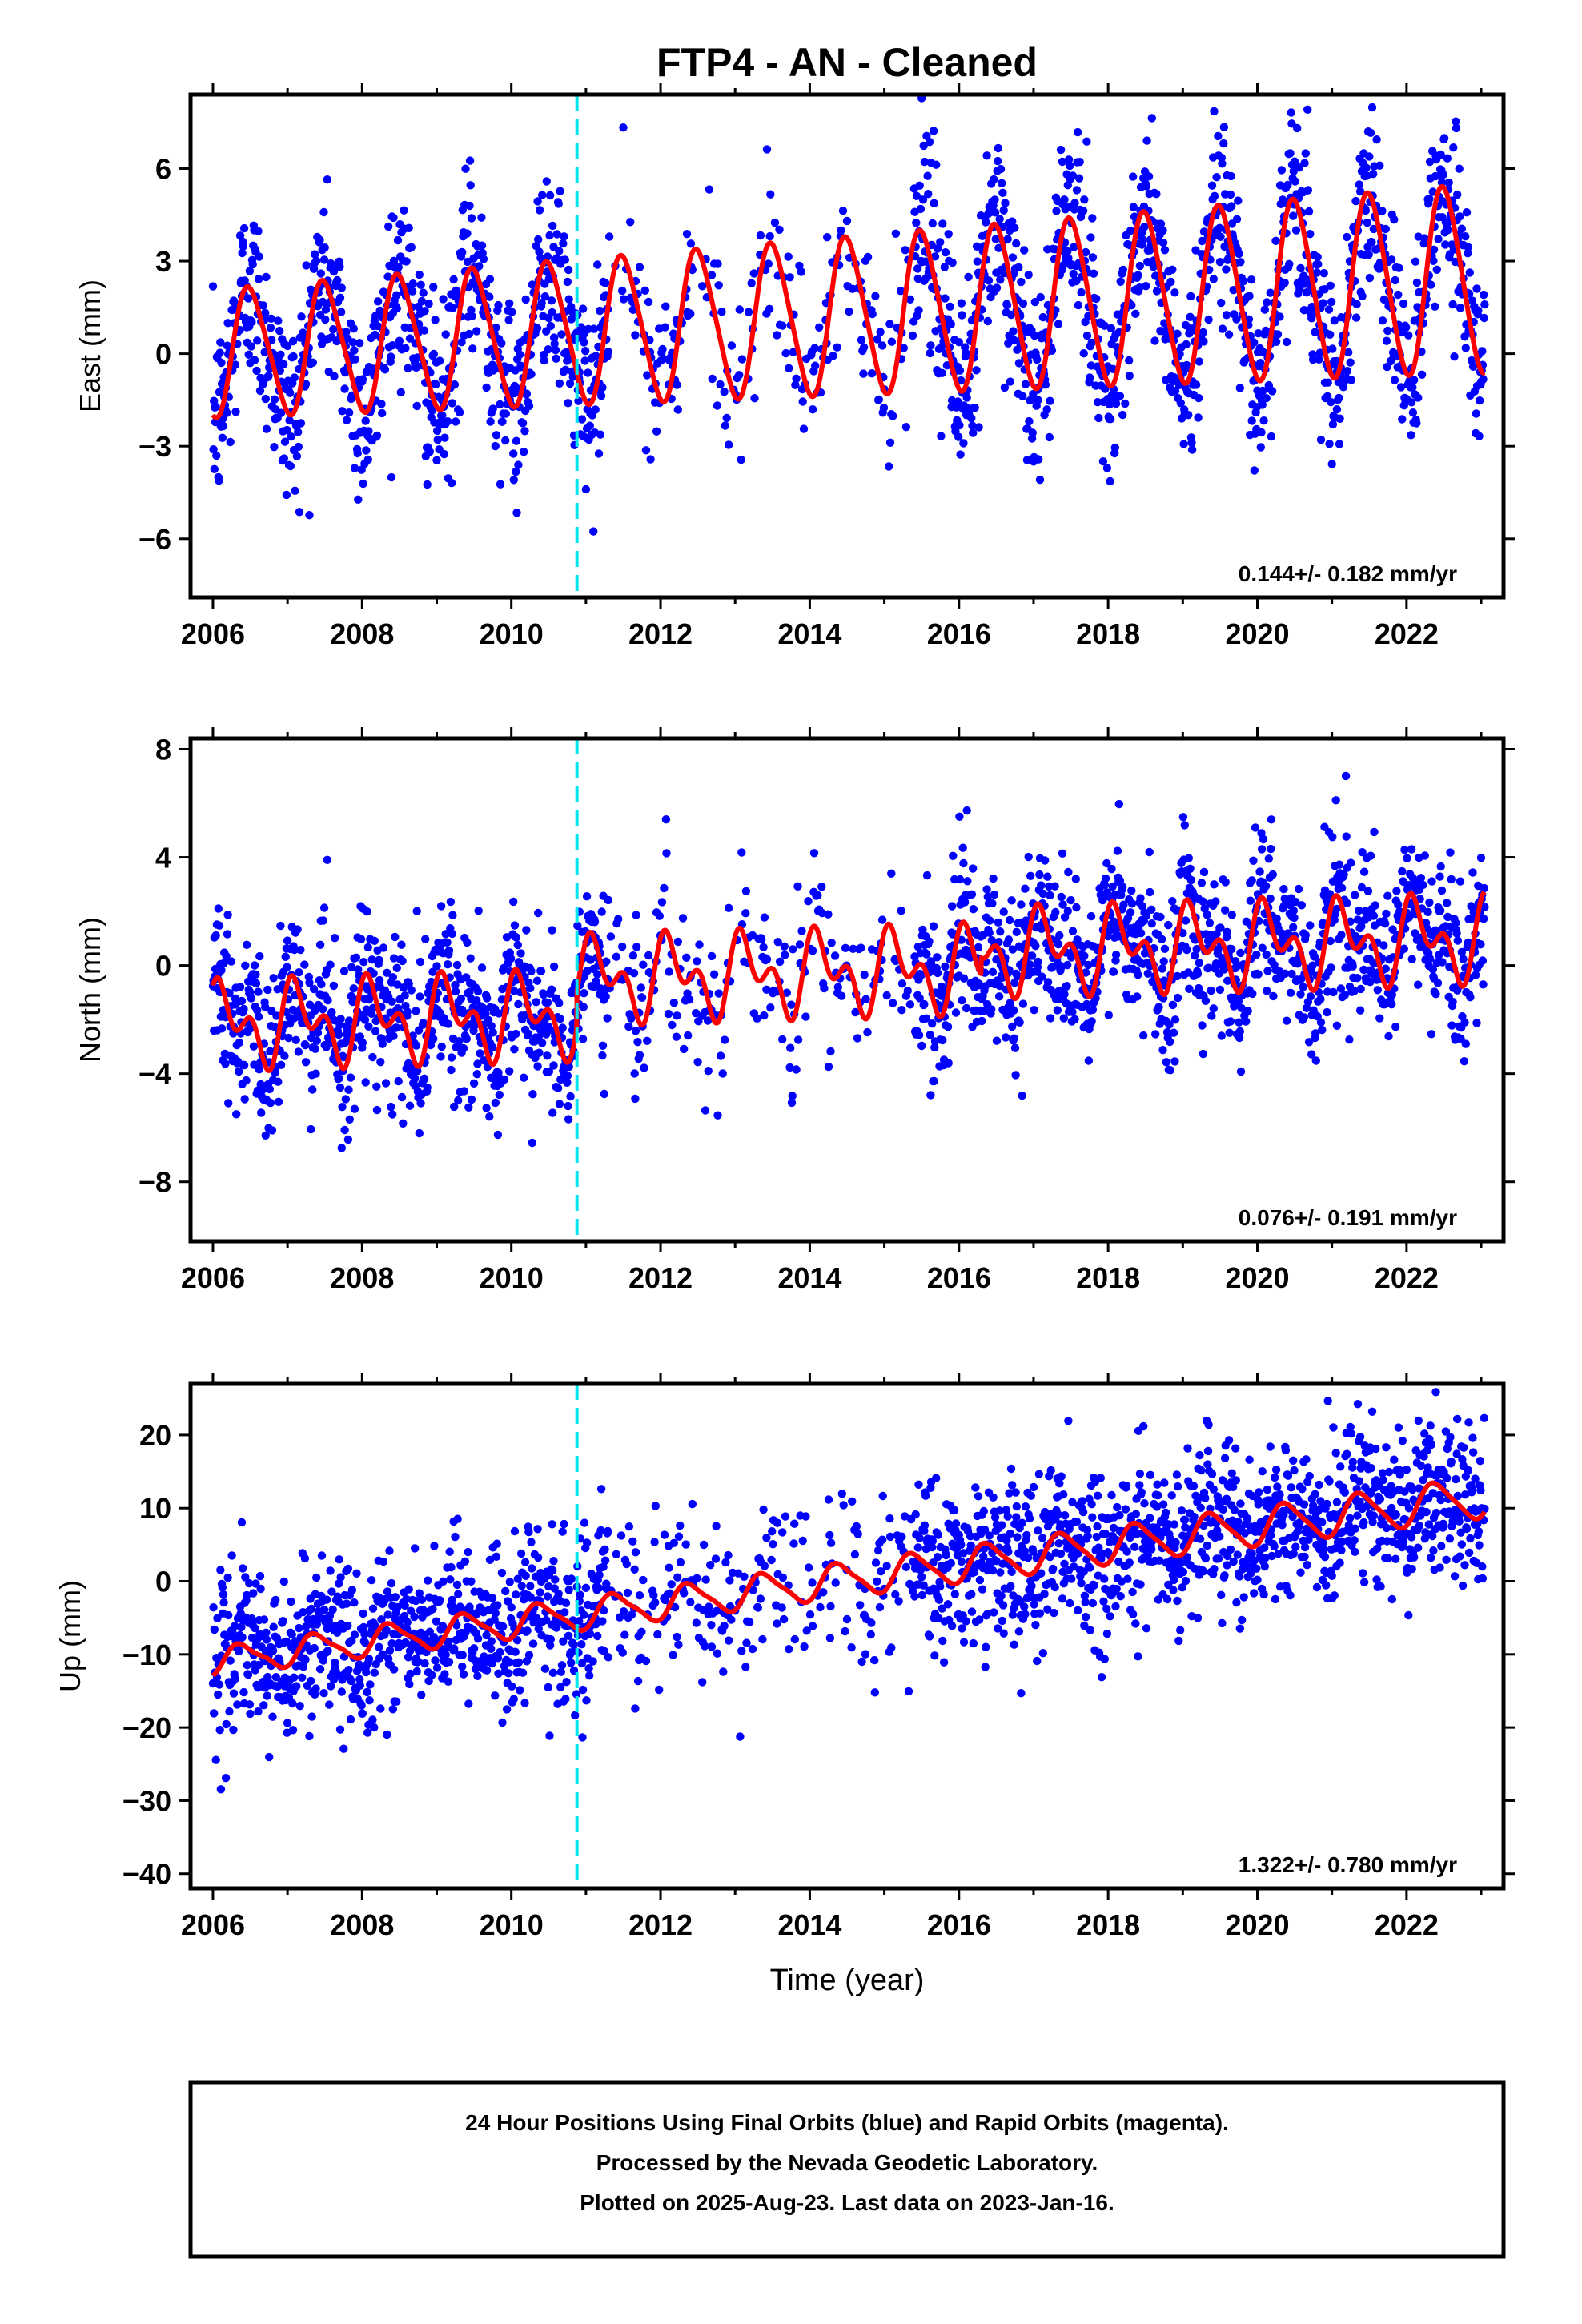 Image resolution: width=1582 pixels, height=2324 pixels. I want to click on x-tick-label: 2012, so click(660, 1277).